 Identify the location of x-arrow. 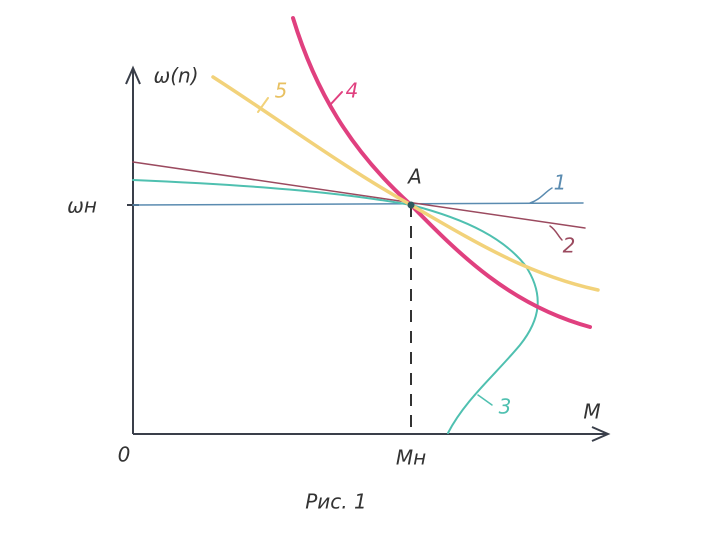
(601, 434).